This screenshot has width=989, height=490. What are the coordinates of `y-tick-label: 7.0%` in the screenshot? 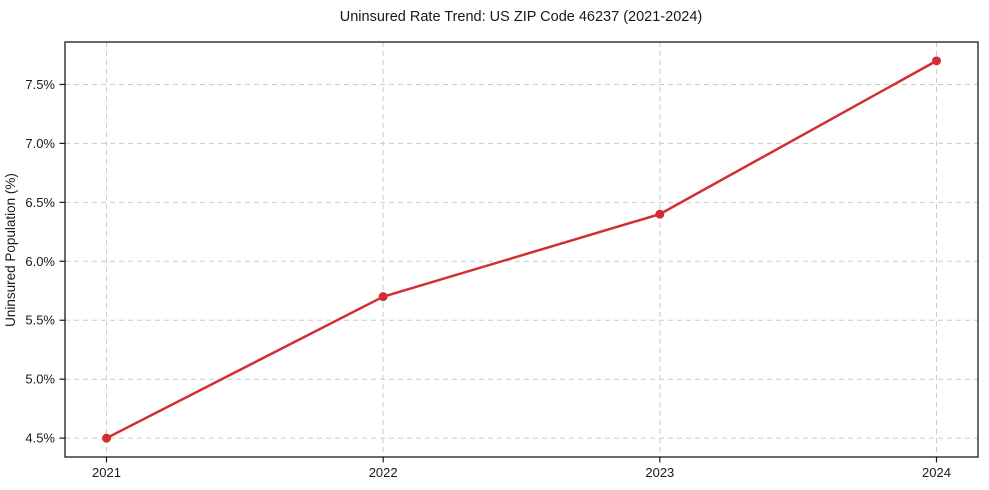 It's located at (40, 143).